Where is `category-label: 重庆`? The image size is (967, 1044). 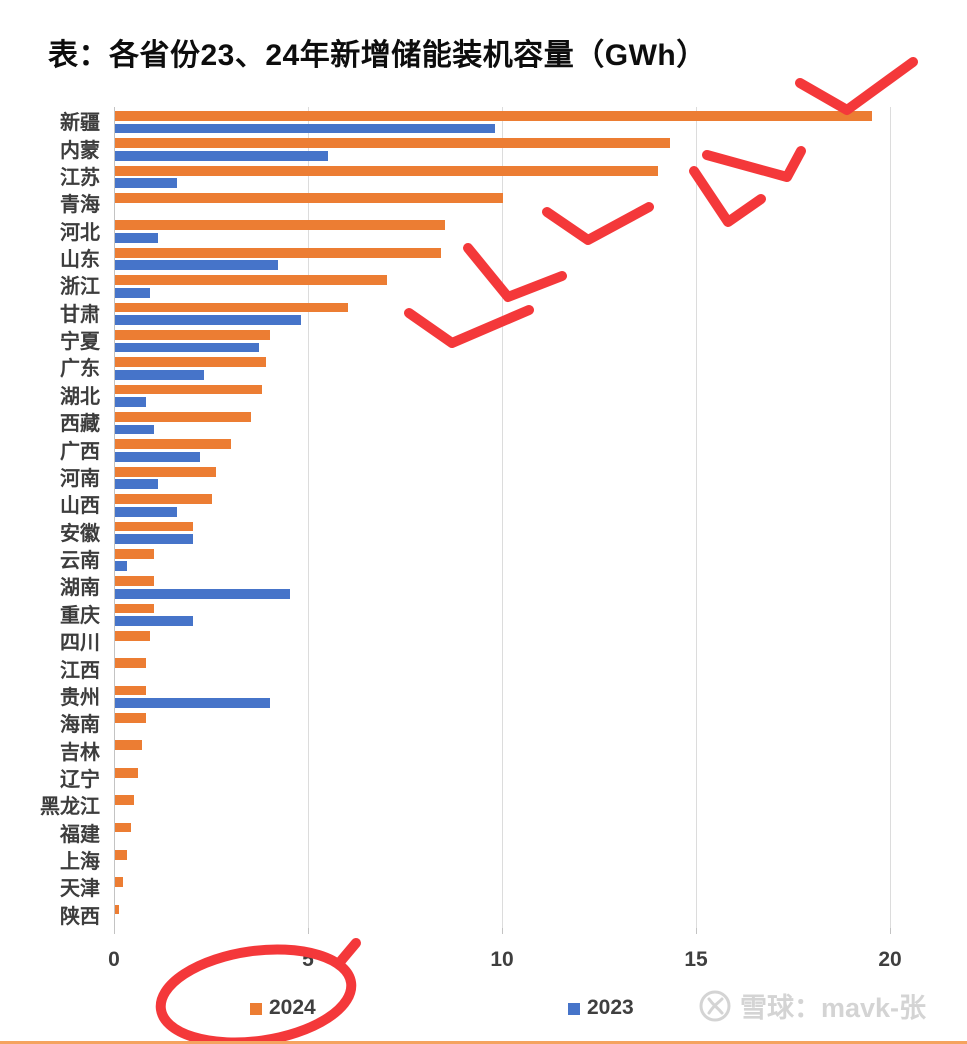
category-label: 重庆 is located at coordinates (80, 615).